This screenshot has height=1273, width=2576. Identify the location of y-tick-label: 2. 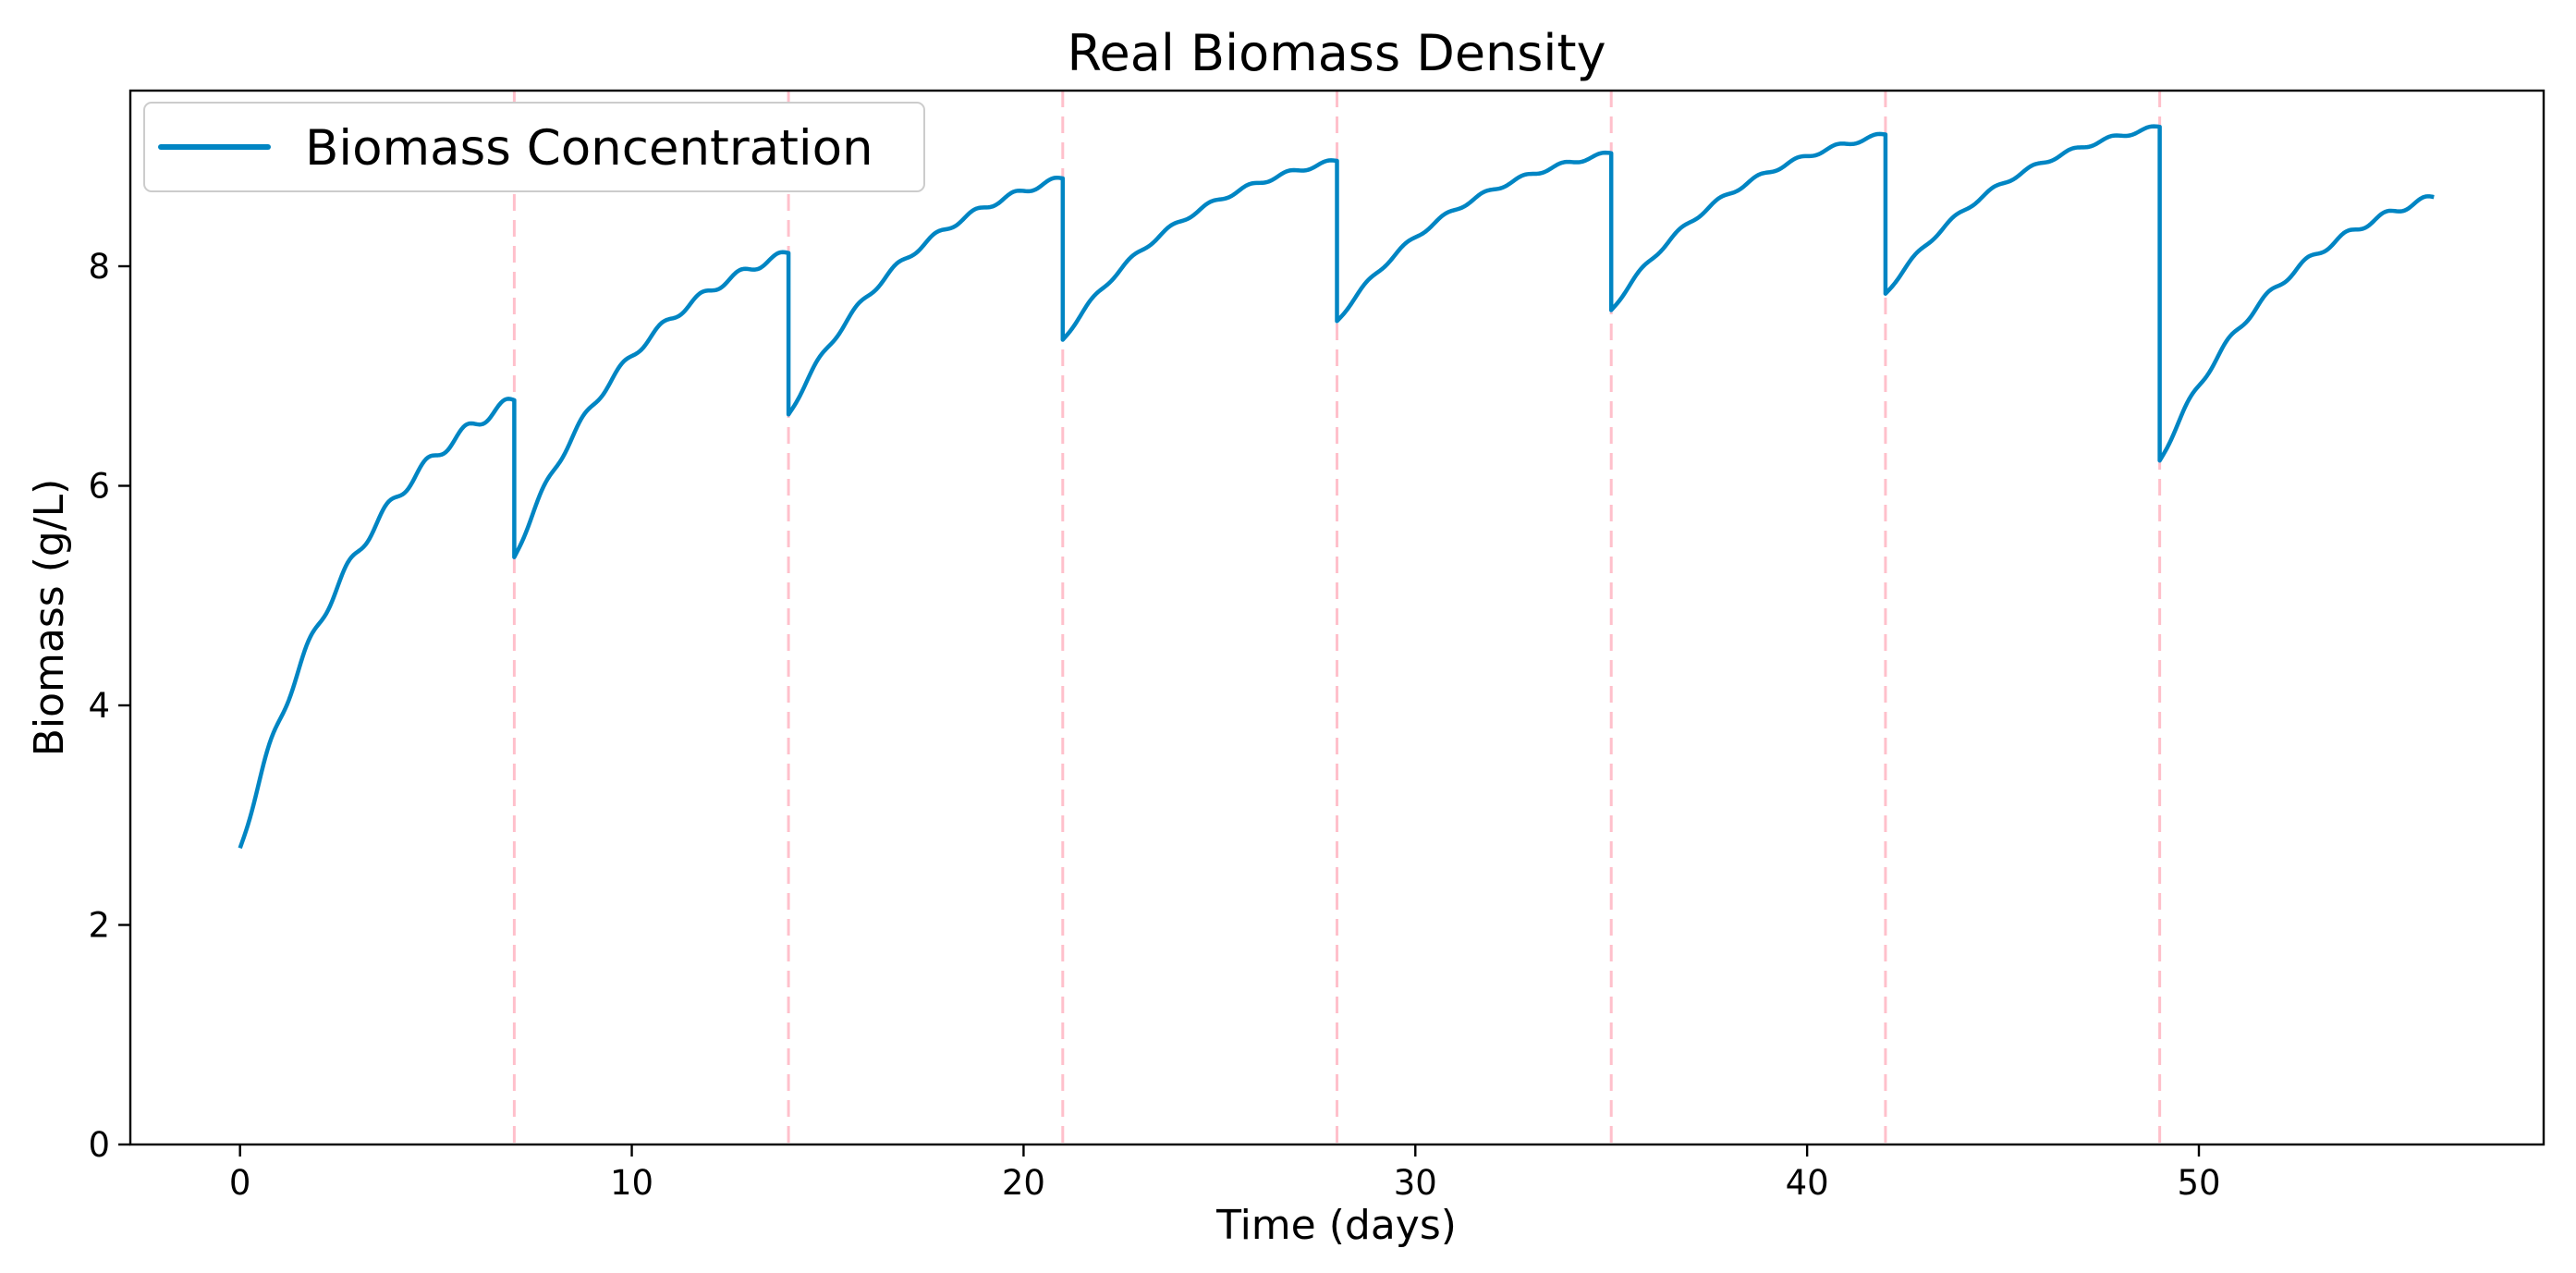
(99, 926).